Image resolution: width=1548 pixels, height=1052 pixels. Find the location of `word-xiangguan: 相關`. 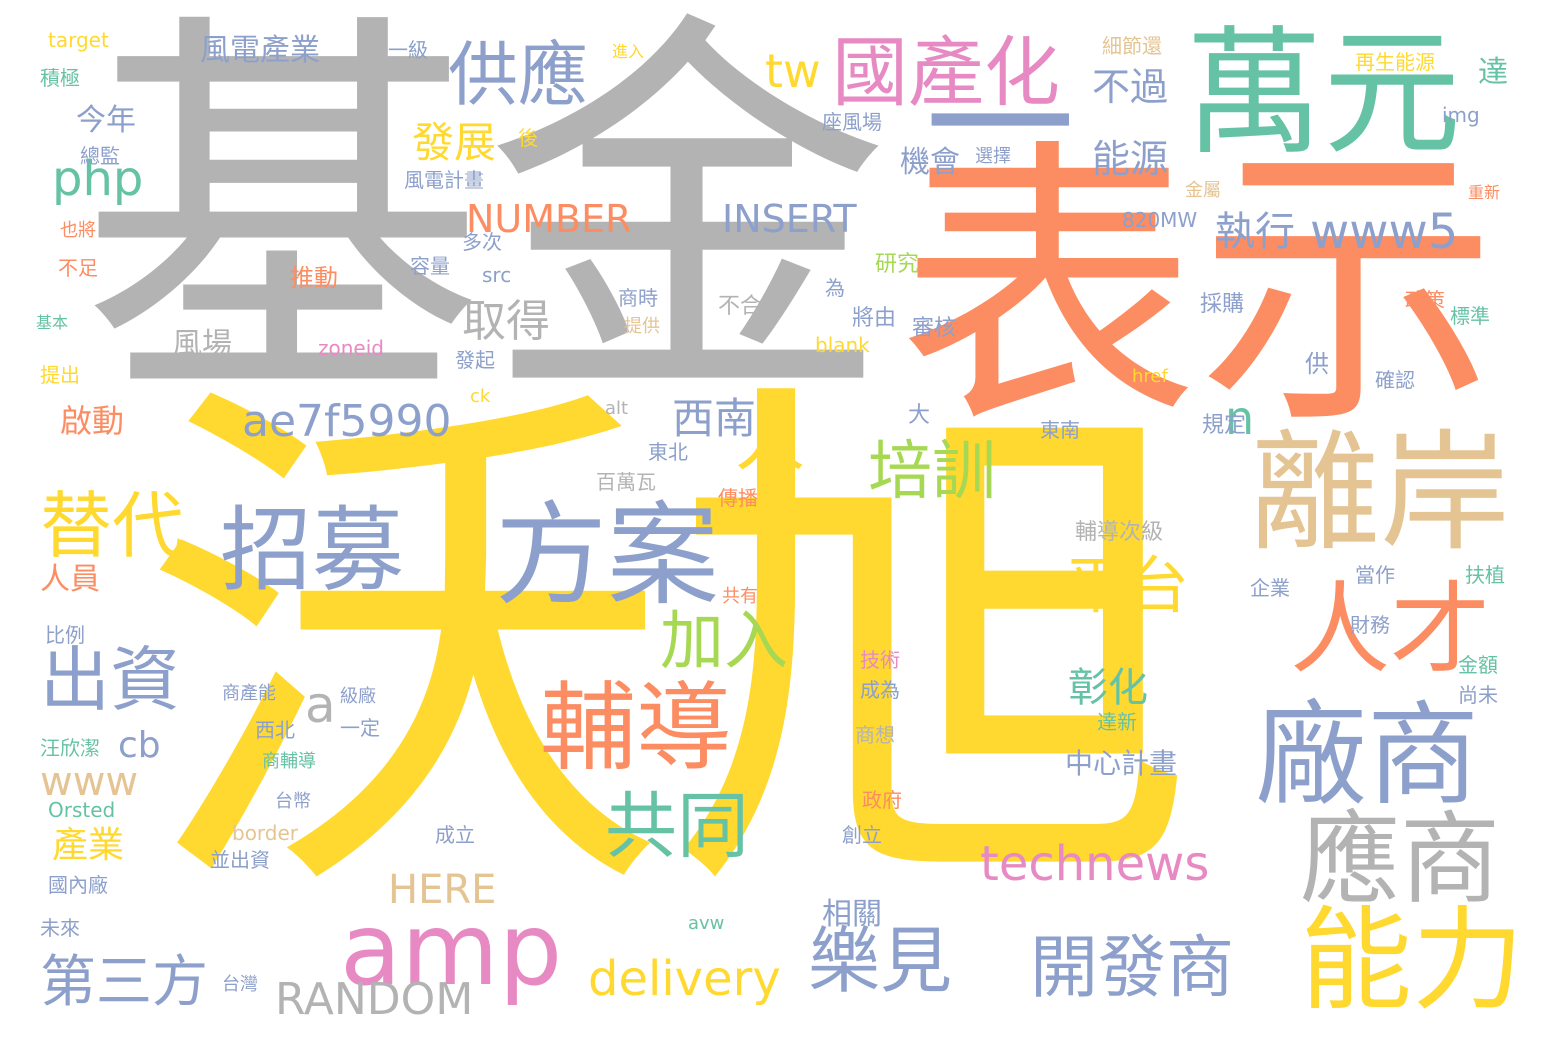

word-xiangguan: 相關 is located at coordinates (852, 914).